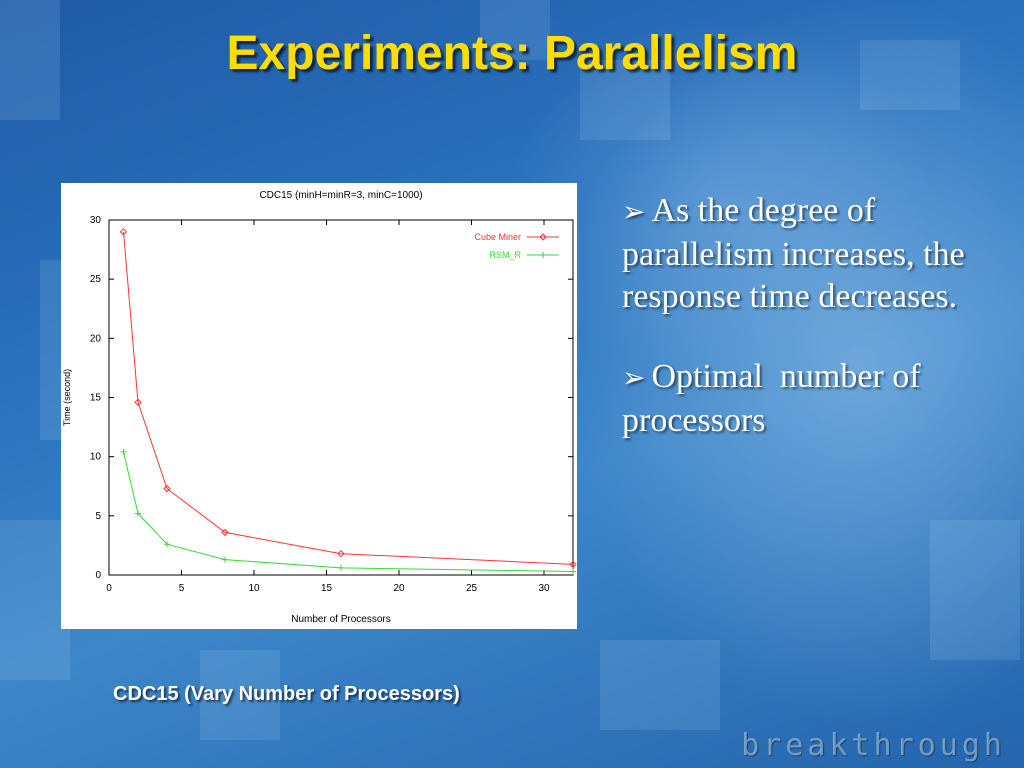 Image resolution: width=1024 pixels, height=768 pixels. Describe the element at coordinates (96, 398) in the screenshot. I see `y-tick-label: 15` at that location.